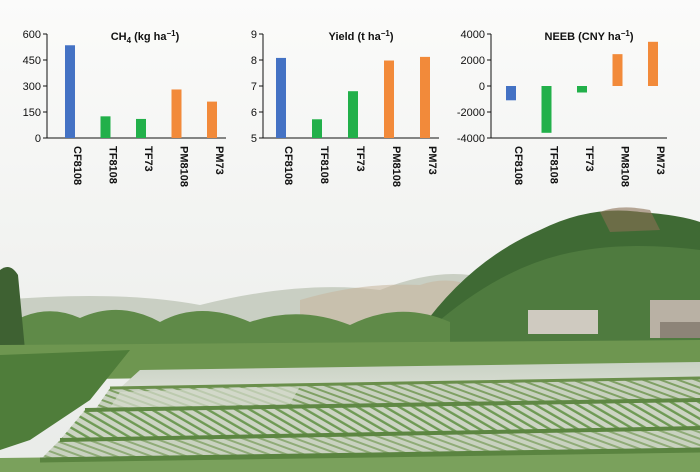  What do you see at coordinates (119, 37) in the screenshot?
I see `title-main: CH` at bounding box center [119, 37].